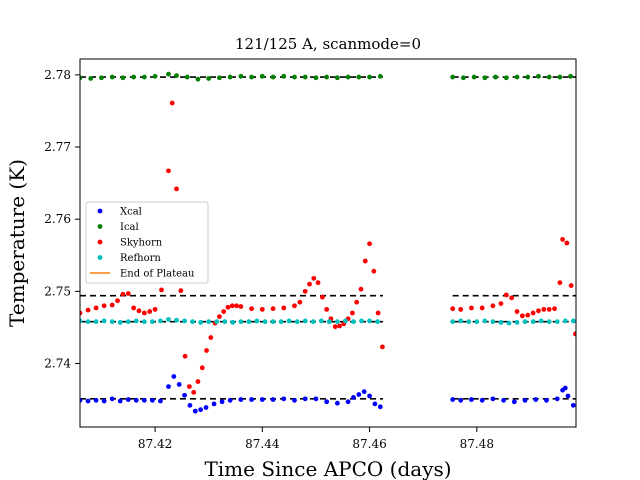 The image size is (640, 480). Describe the element at coordinates (369, 444) in the screenshot. I see `x-tick-label: 87.46` at that location.